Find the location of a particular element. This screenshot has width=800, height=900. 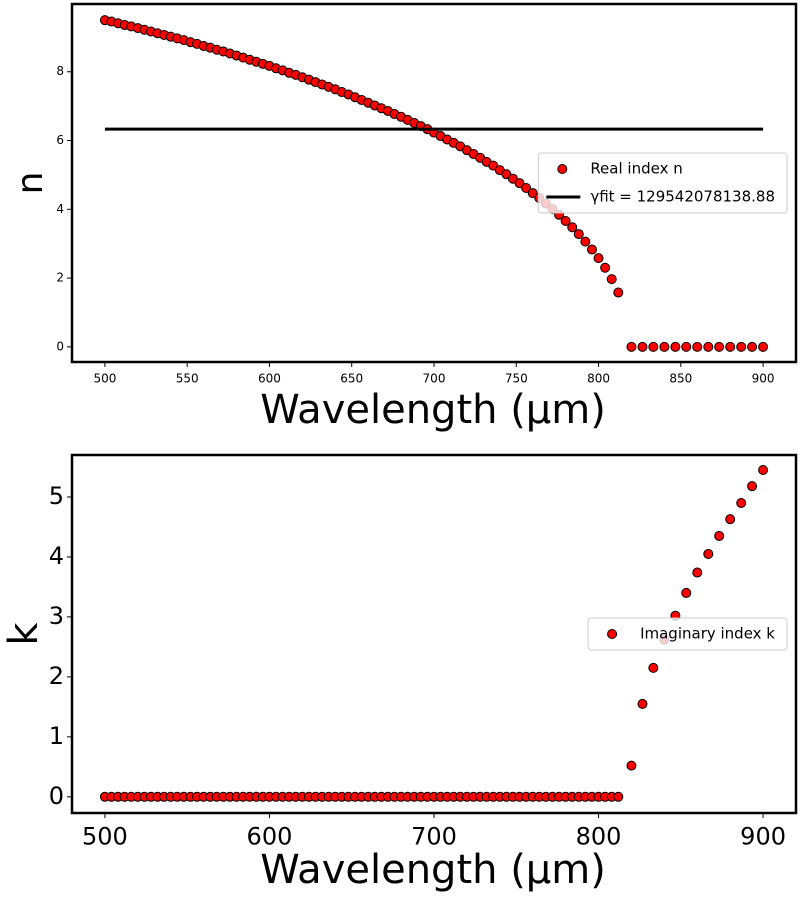

y-tick-label: 1 is located at coordinates (56, 736).